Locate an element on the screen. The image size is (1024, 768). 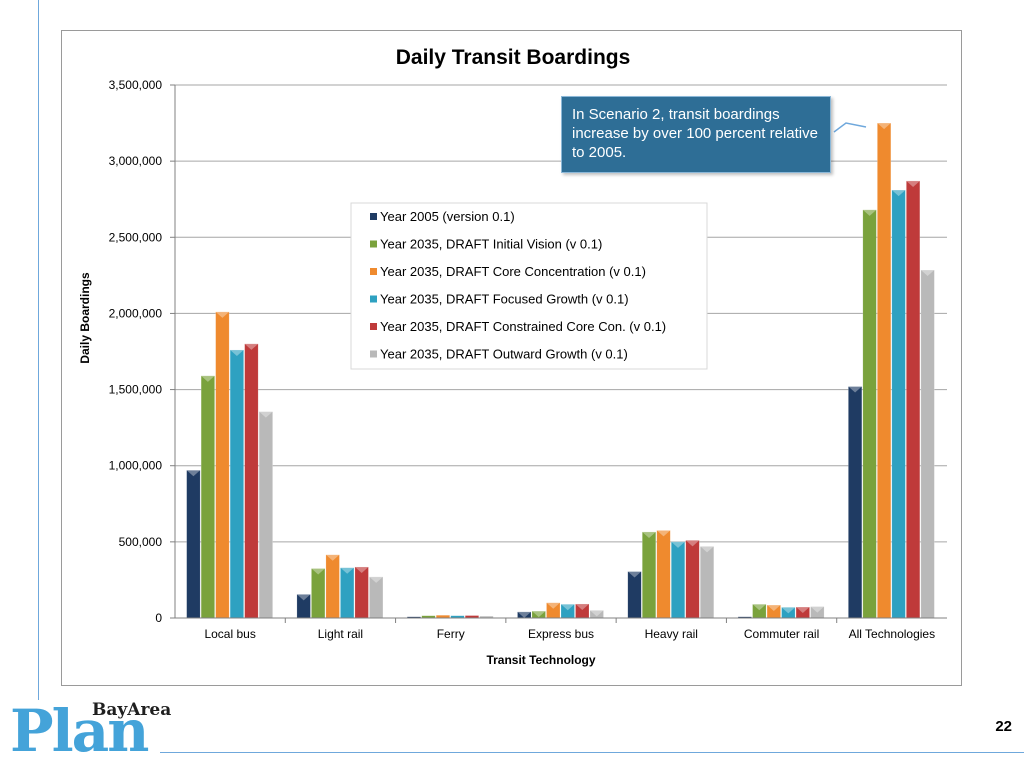
y-tick-label: 1,500,000 is located at coordinates (136, 390).